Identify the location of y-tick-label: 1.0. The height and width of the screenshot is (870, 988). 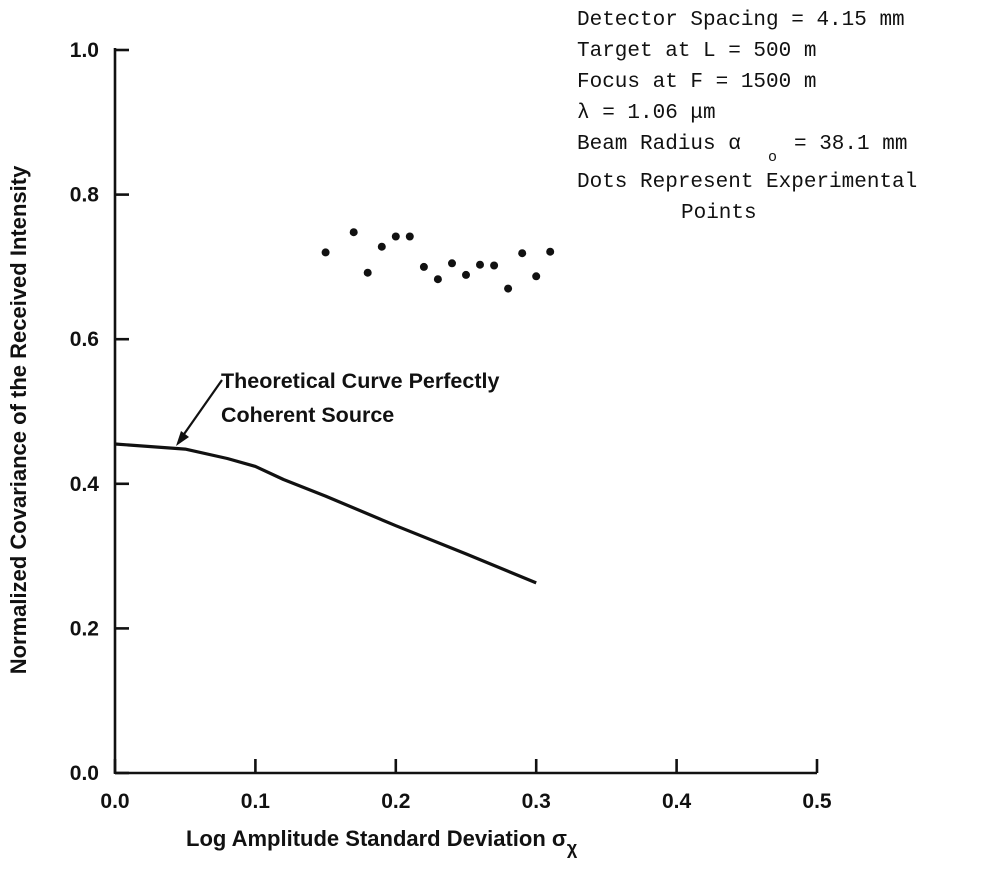
(84, 50).